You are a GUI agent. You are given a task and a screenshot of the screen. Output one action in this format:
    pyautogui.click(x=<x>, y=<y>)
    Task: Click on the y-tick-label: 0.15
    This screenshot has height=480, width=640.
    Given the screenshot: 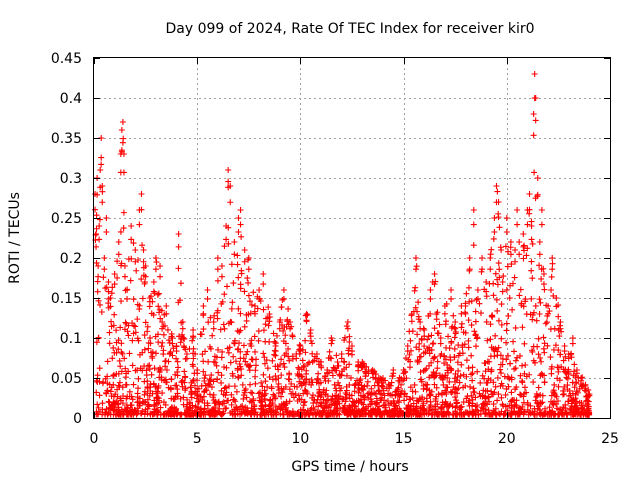 What is the action you would take?
    pyautogui.click(x=66, y=299)
    